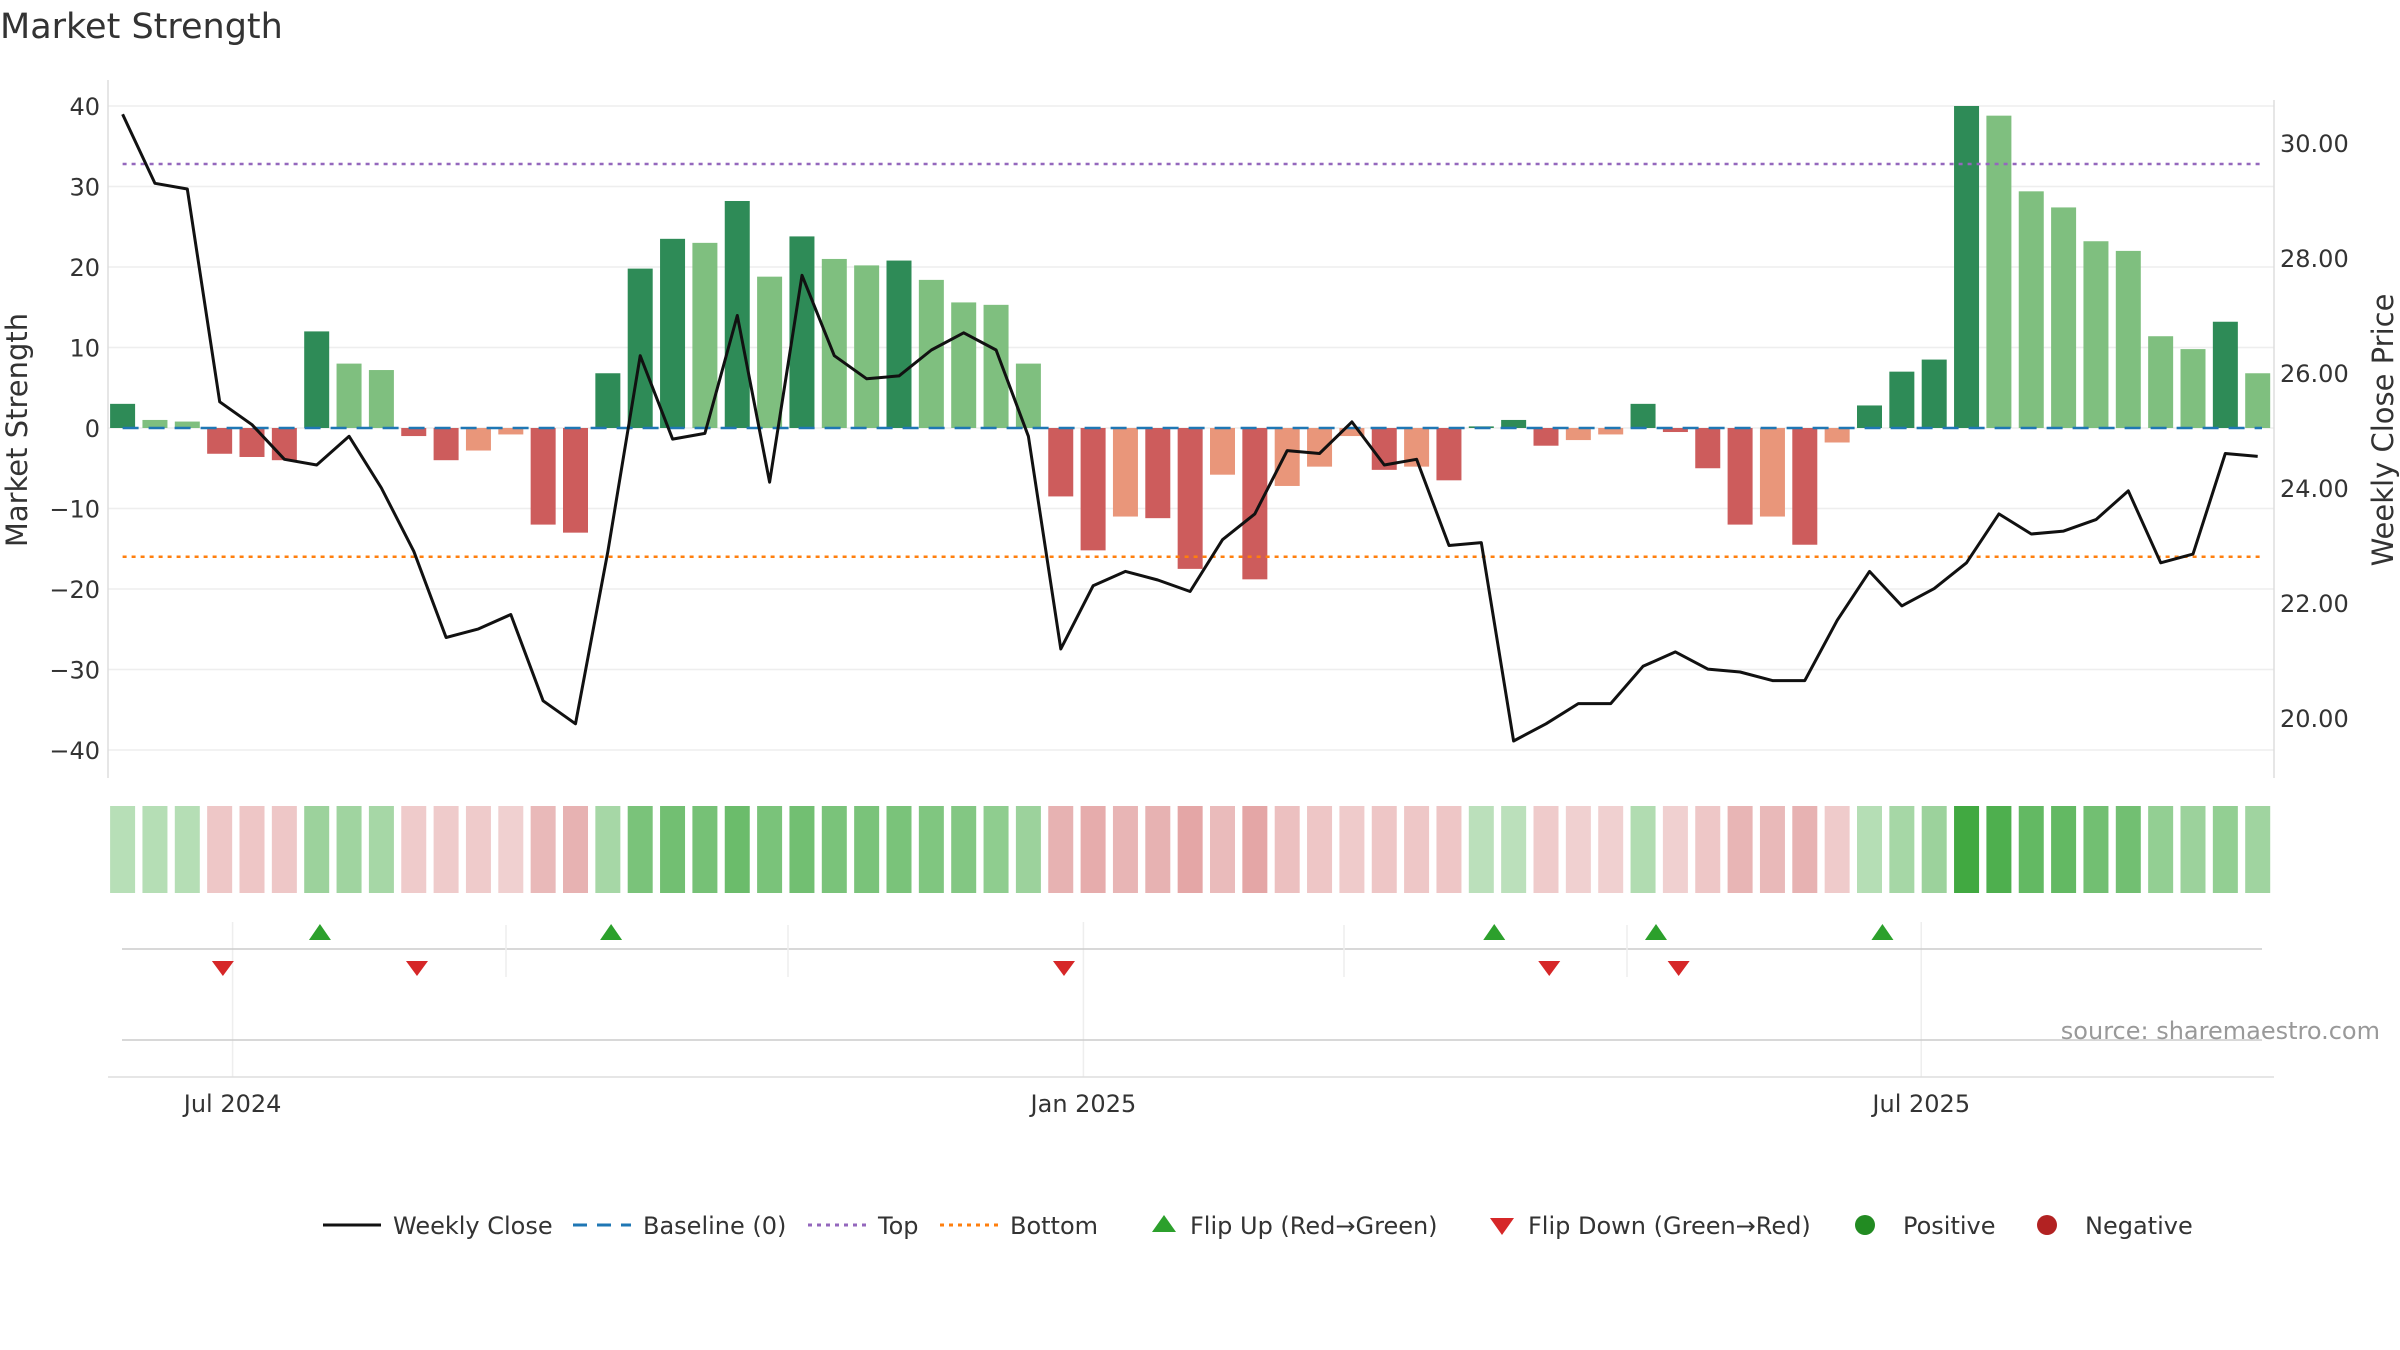 The height and width of the screenshot is (1350, 2400). What do you see at coordinates (232, 1104) in the screenshot?
I see `x-tick-label: Jul 2024` at bounding box center [232, 1104].